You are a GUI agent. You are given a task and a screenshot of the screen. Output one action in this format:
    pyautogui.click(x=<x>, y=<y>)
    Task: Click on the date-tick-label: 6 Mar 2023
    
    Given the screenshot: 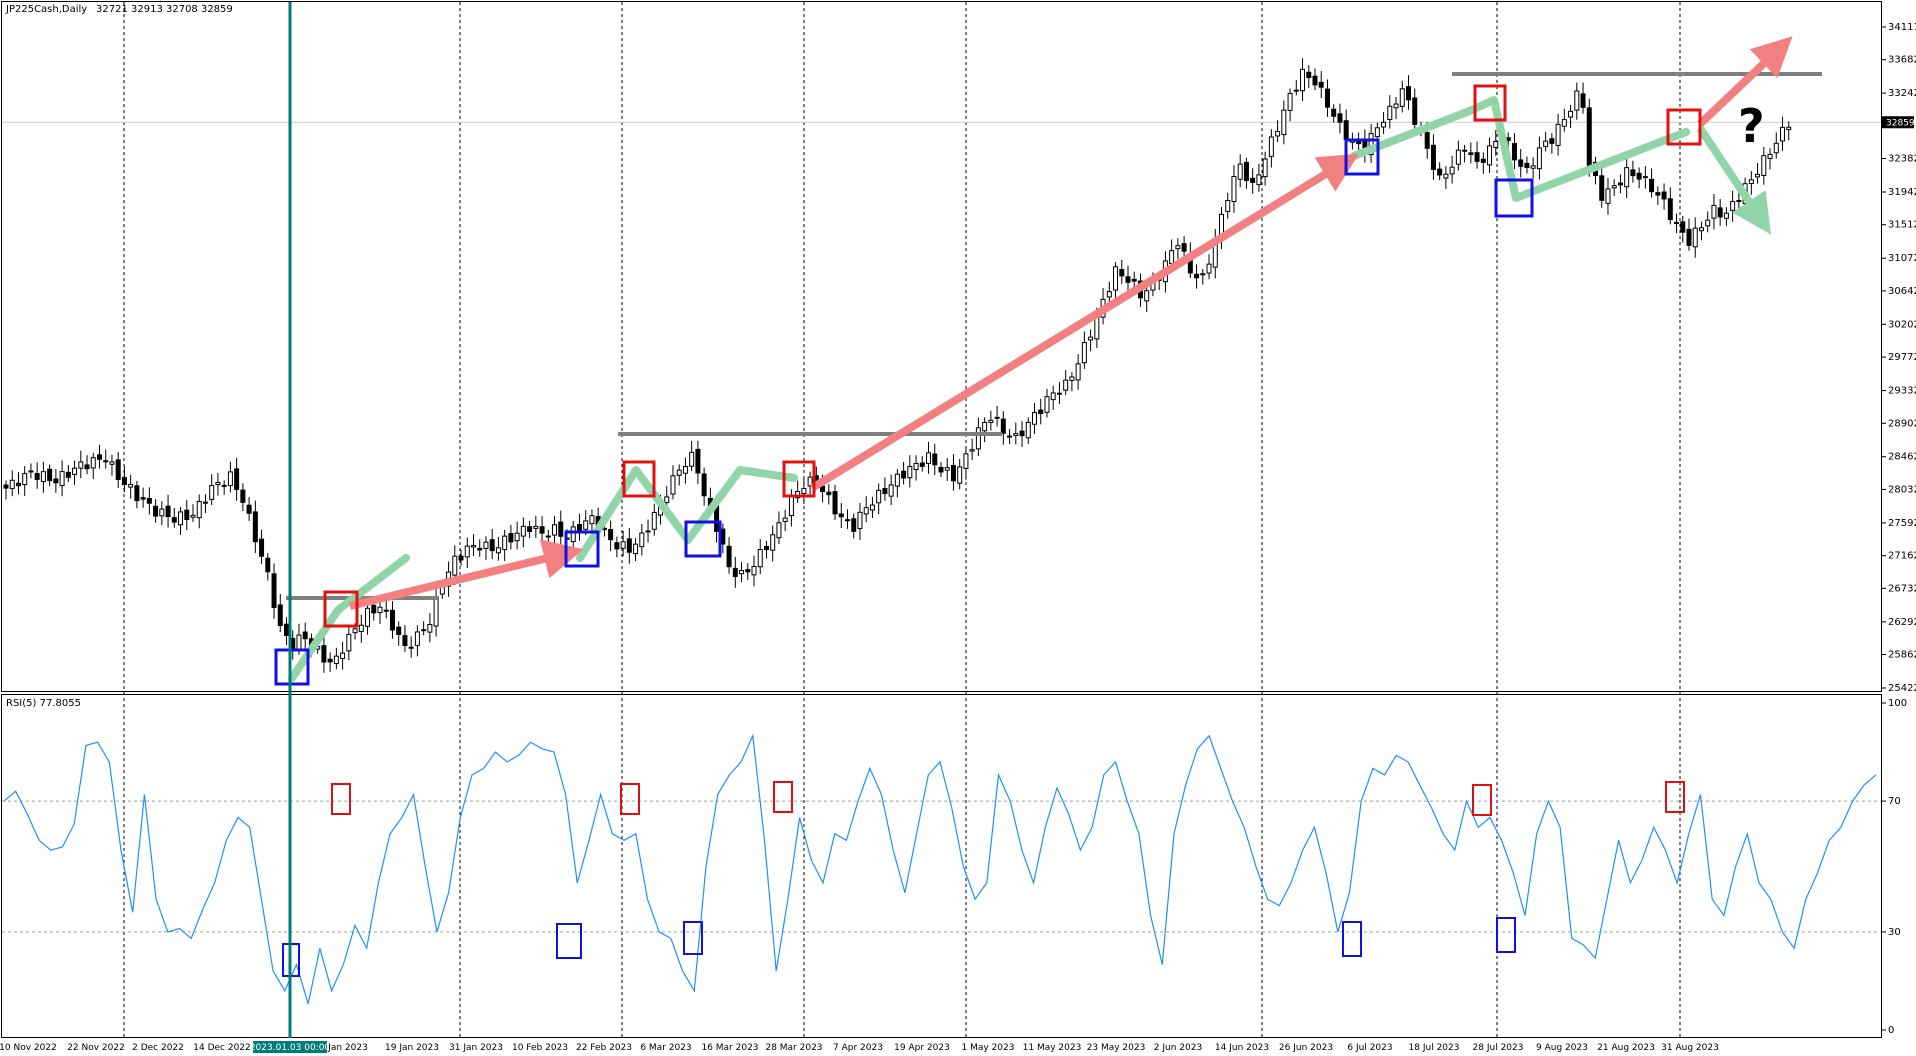 What is the action you would take?
    pyautogui.click(x=665, y=1048)
    